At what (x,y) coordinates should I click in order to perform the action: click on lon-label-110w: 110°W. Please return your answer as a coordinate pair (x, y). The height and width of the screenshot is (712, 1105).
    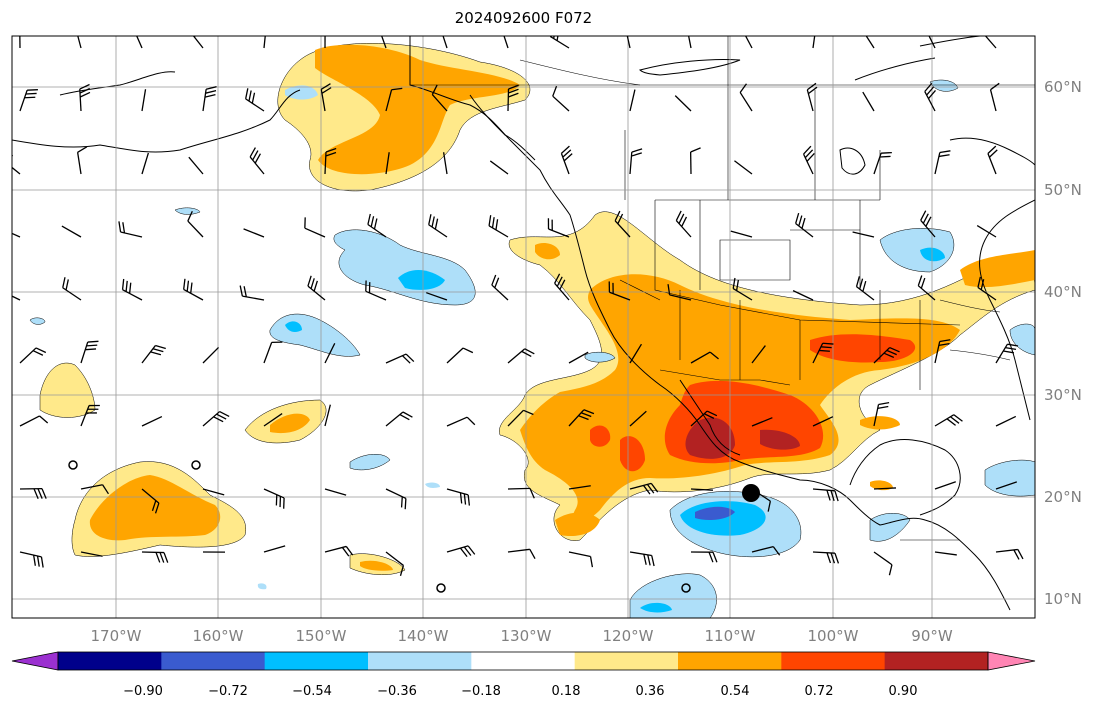
    Looking at the image, I should click on (730, 636).